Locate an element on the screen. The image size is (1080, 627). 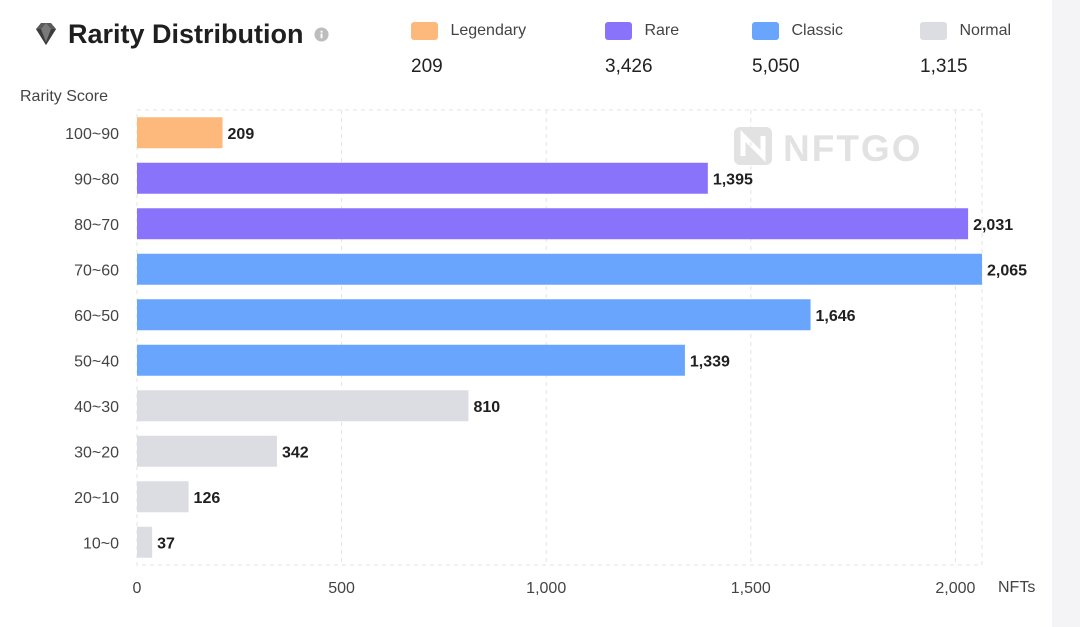
x-tick-label: 500 is located at coordinates (341, 588).